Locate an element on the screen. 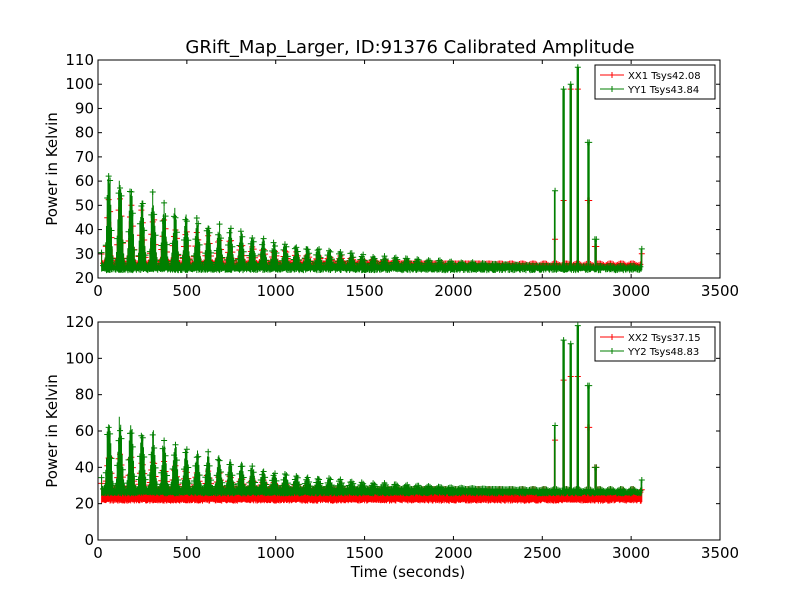 The height and width of the screenshot is (600, 800). y-tick-label: 70 is located at coordinates (84, 157).